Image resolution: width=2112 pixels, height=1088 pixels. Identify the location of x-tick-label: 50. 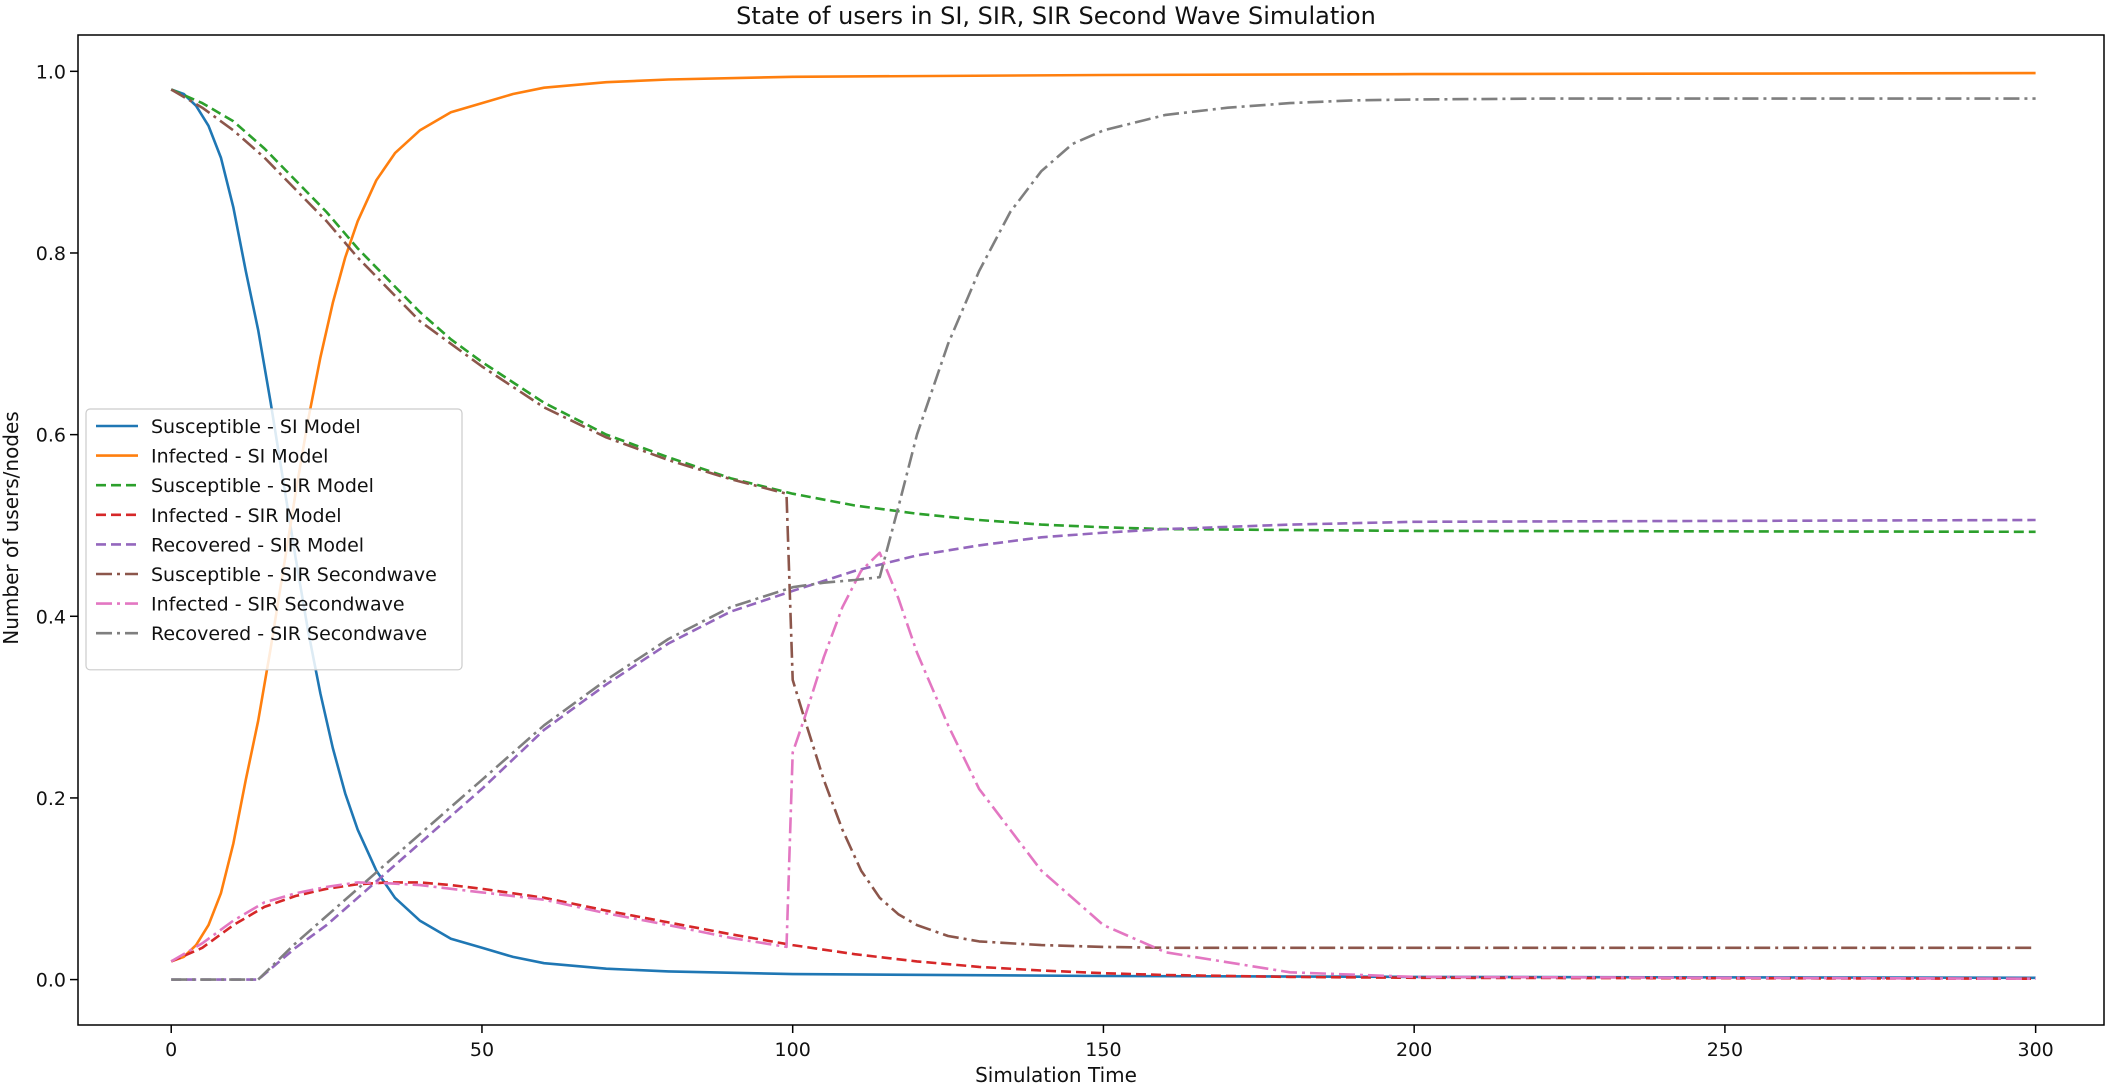
(482, 1050).